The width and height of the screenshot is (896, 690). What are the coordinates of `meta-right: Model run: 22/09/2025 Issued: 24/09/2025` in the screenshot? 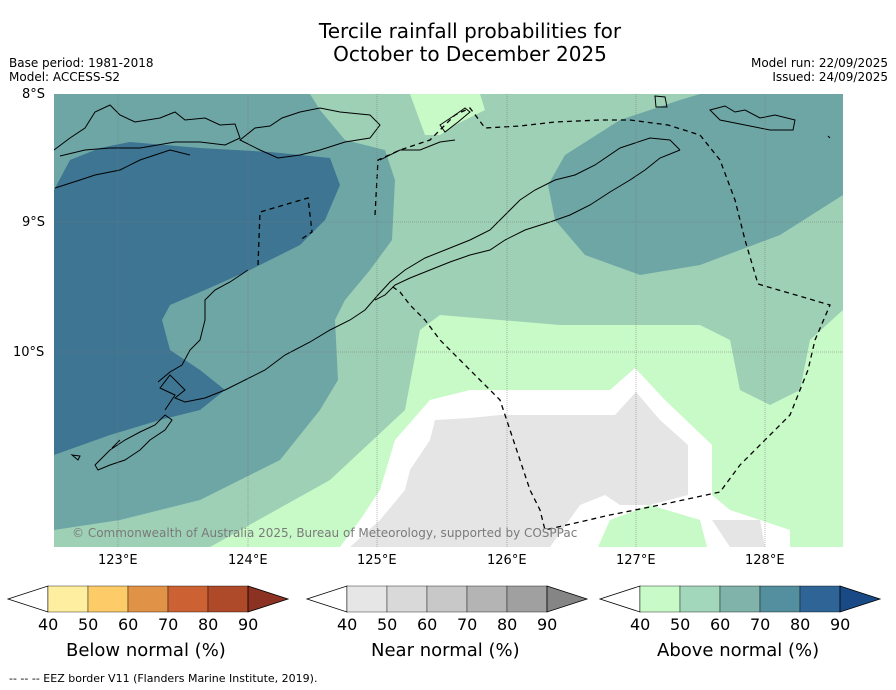 It's located at (819, 70).